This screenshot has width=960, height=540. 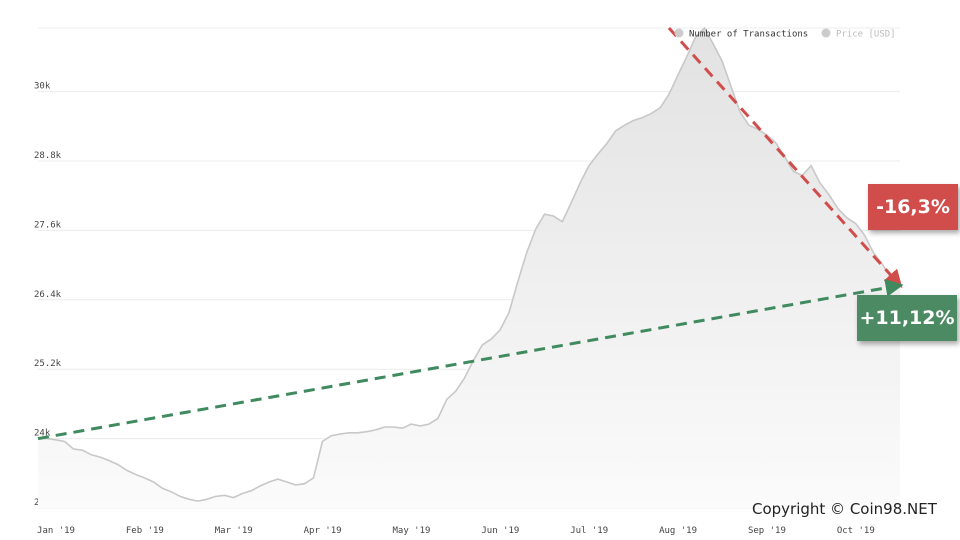 I want to click on y-tick-label: 25.2k, so click(x=48, y=364).